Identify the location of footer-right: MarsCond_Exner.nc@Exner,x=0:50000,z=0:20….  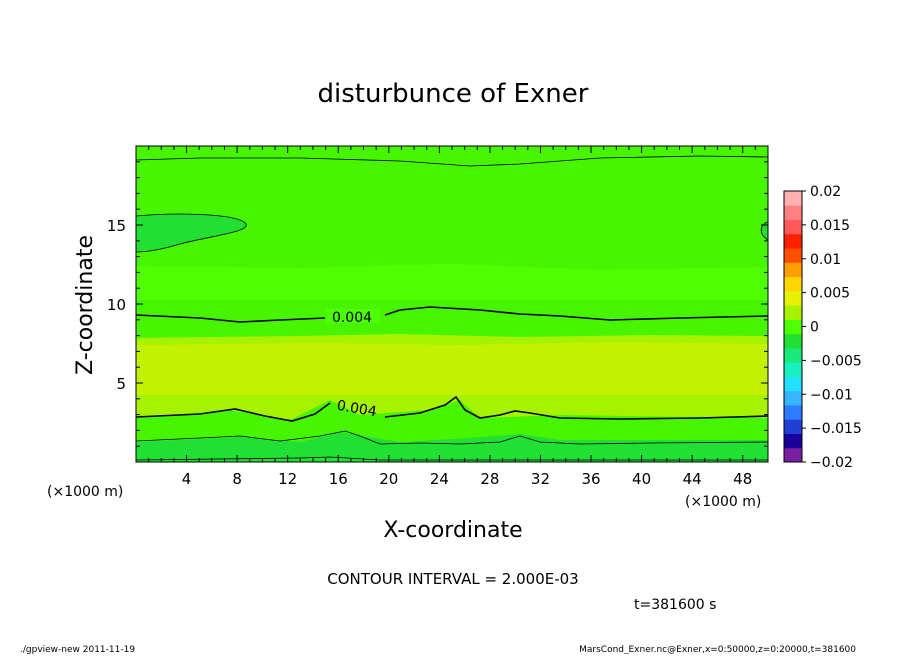
(717, 649).